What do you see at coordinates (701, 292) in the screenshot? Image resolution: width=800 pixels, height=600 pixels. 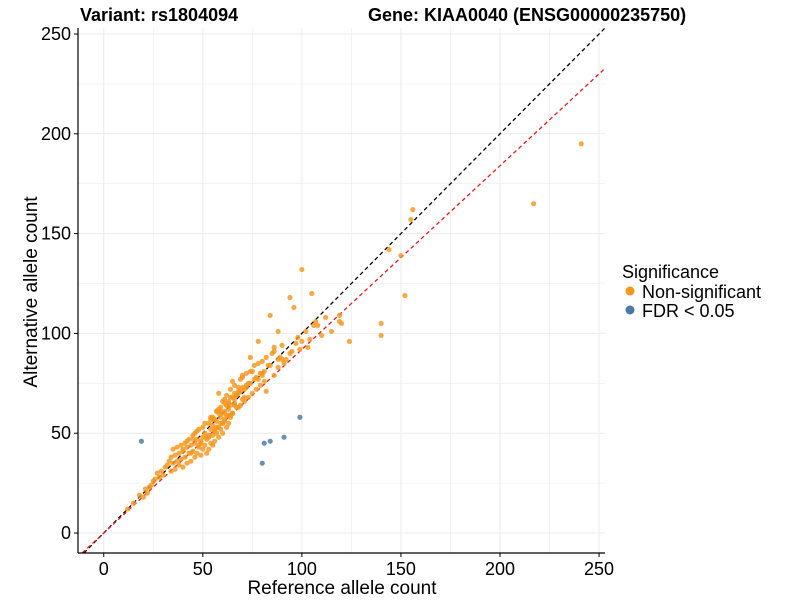 I see `legend-label-non-significant: Non-significant` at bounding box center [701, 292].